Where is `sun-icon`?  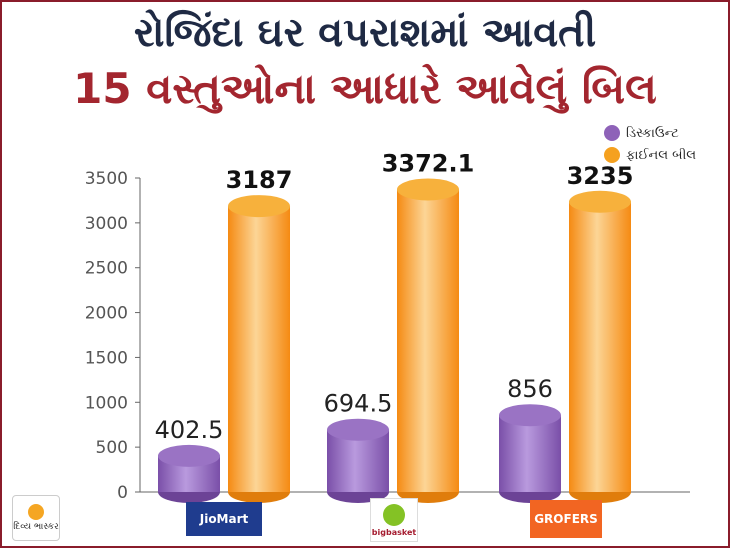
sun-icon is located at coordinates (36, 512).